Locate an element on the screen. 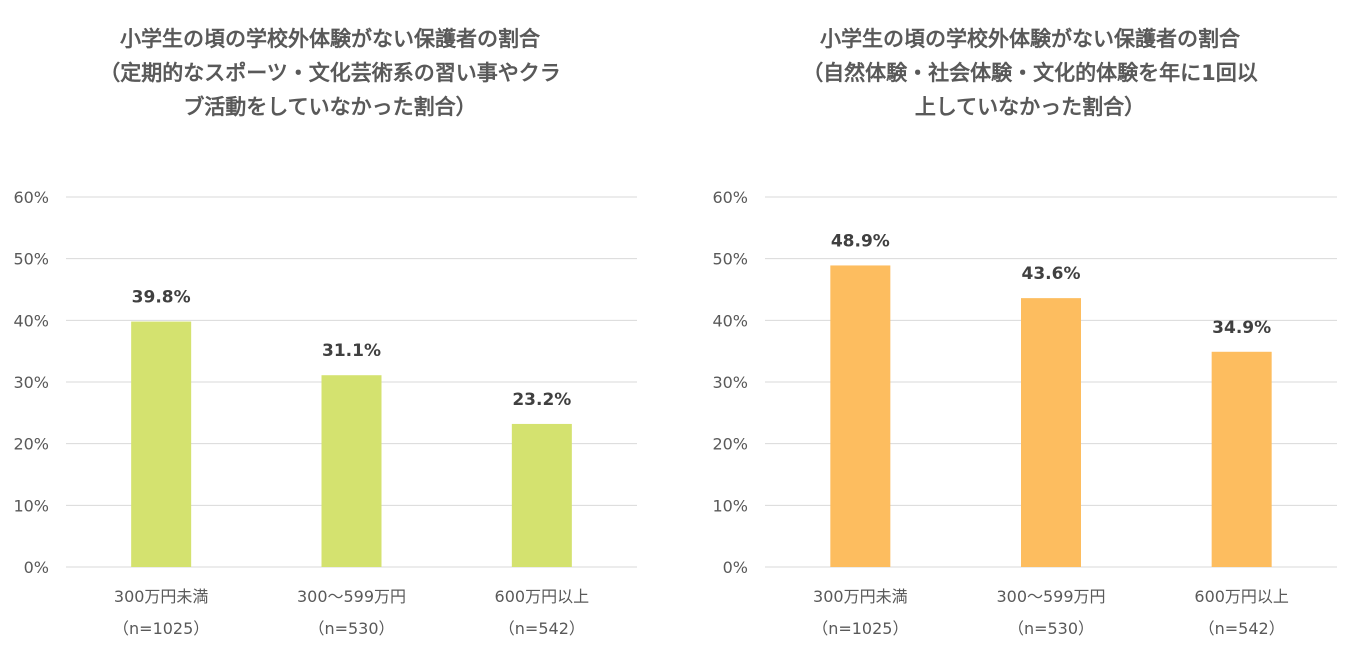  chart-right-category-note: （n=542） is located at coordinates (1242, 628).